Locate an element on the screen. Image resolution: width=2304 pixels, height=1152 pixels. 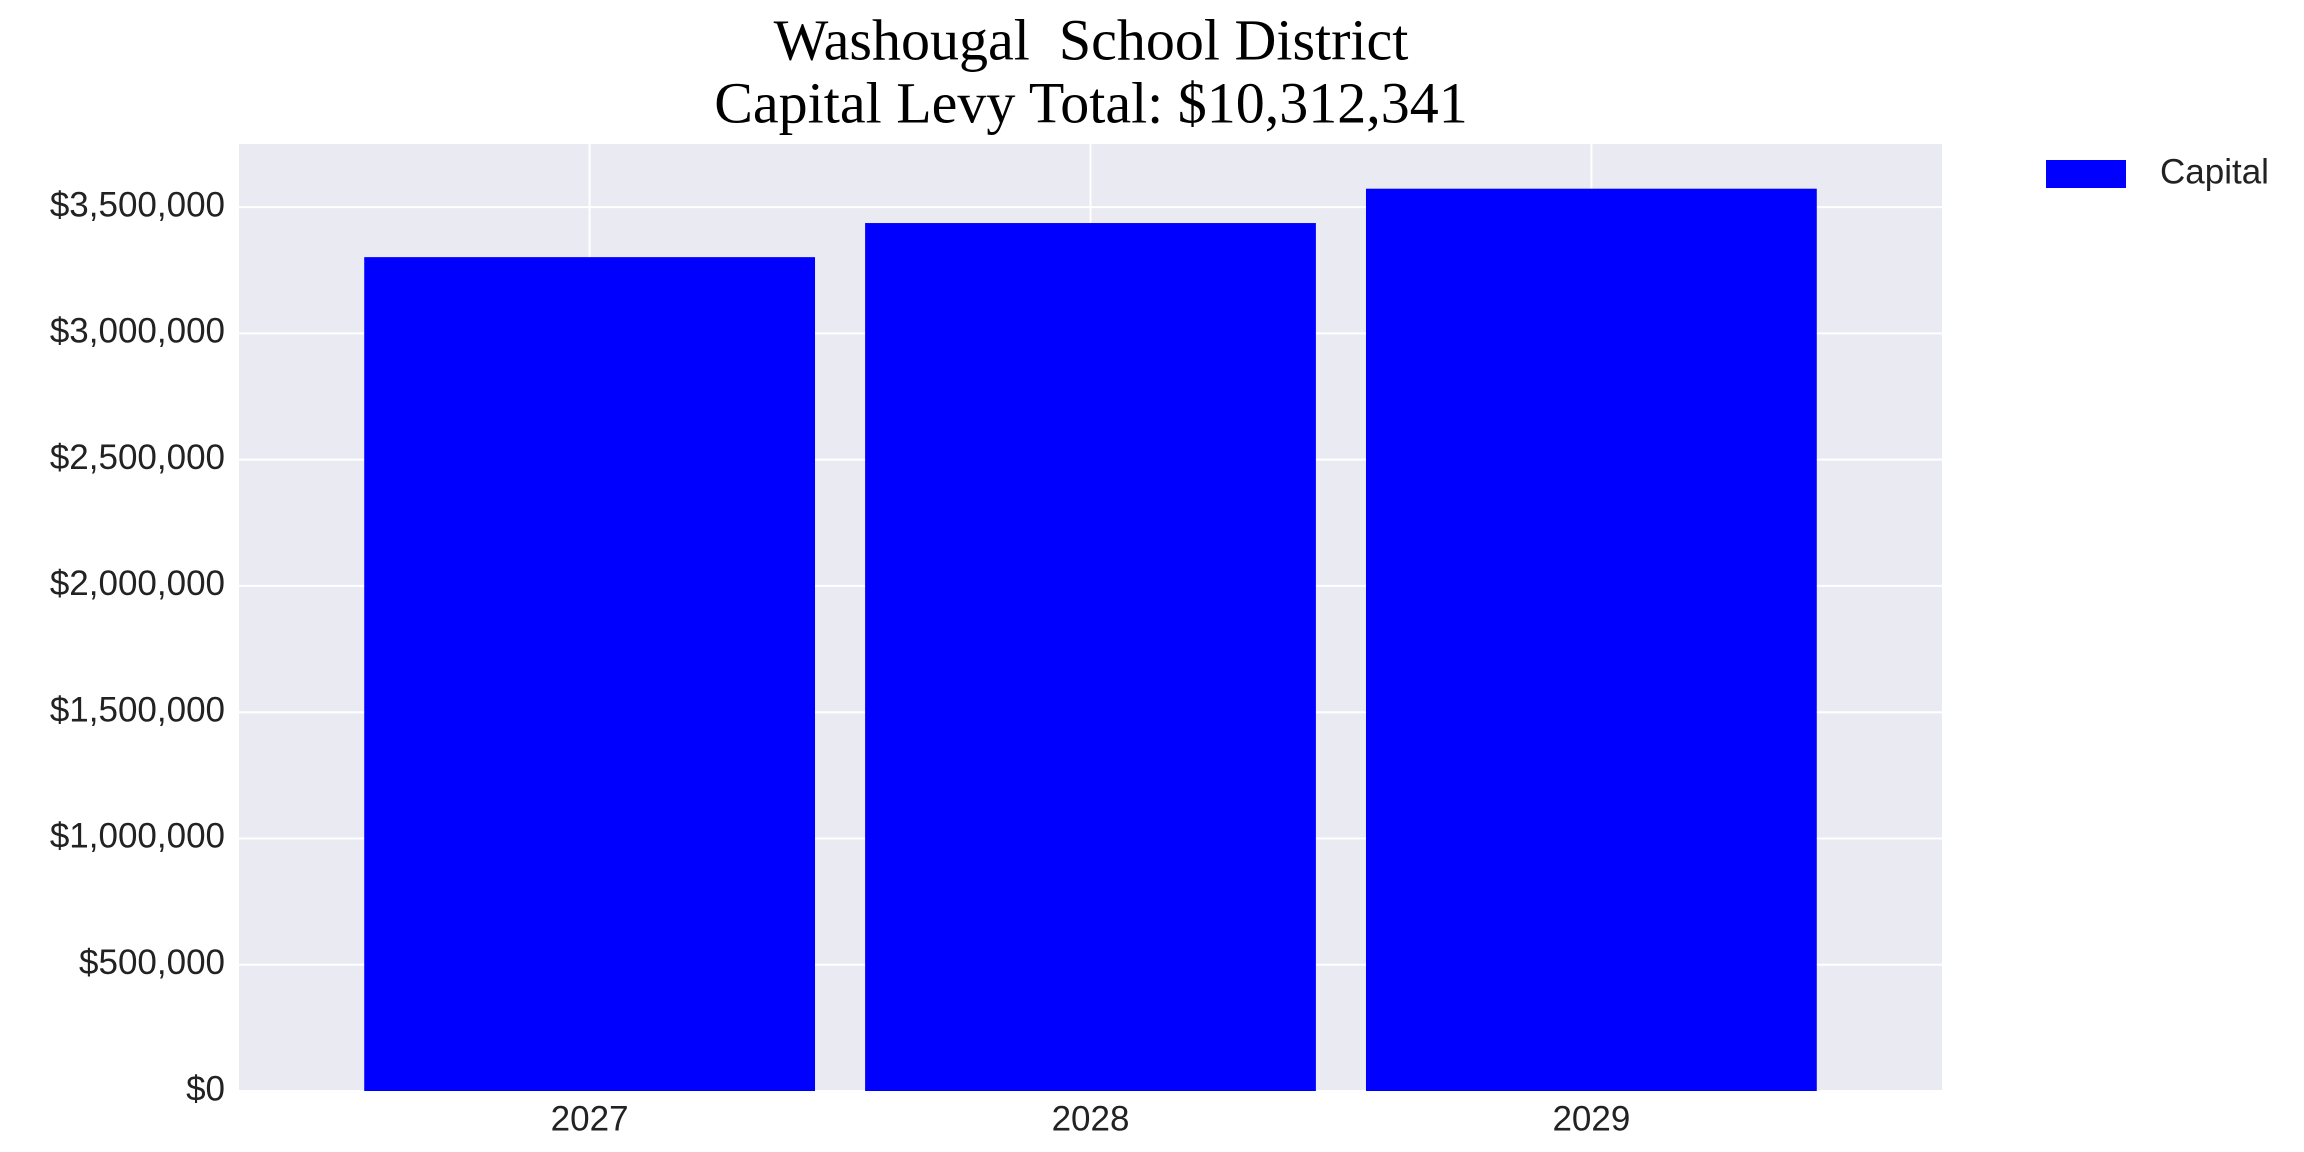
x-tick-label: 2029 is located at coordinates (1591, 1118).